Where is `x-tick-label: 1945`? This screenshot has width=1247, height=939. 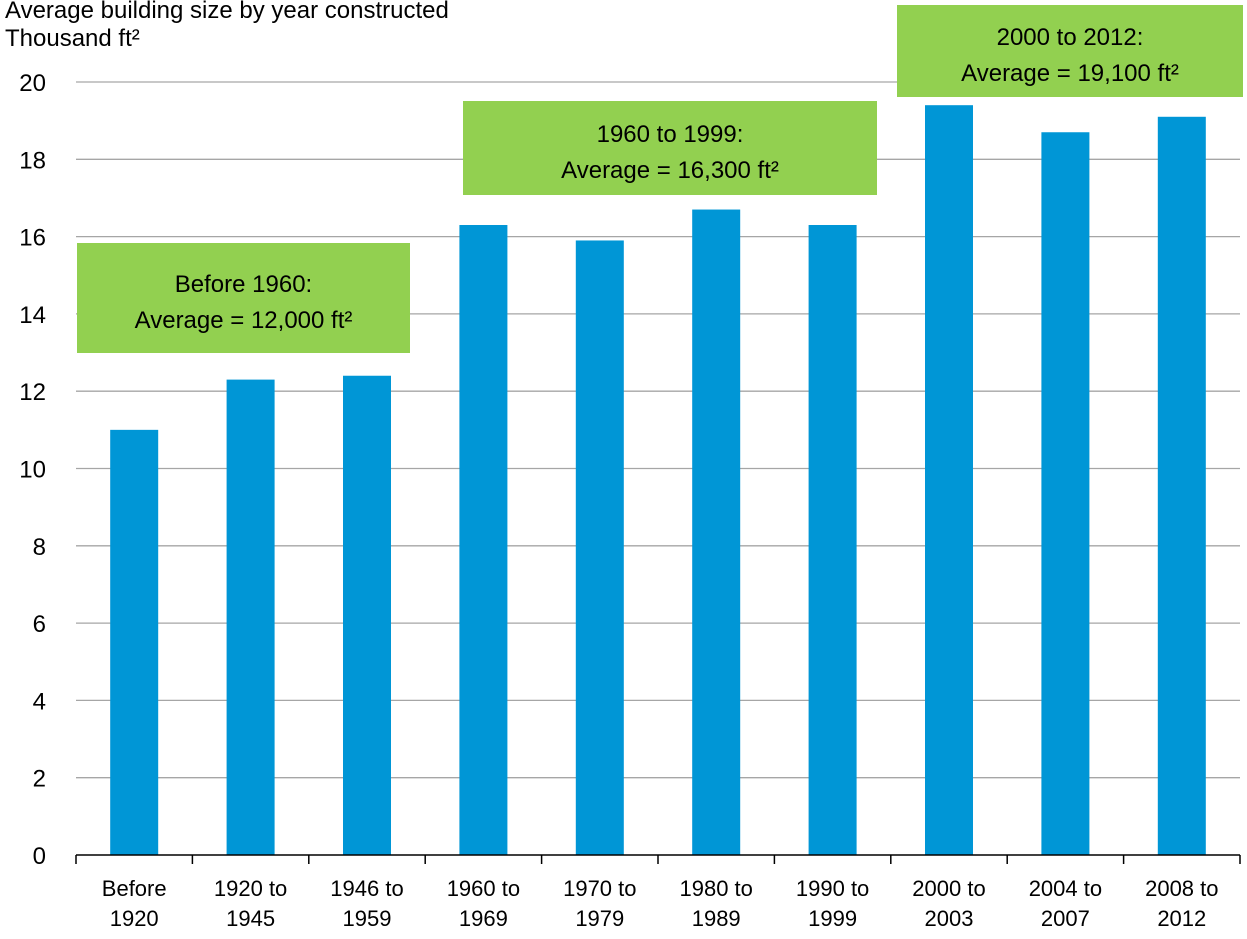
x-tick-label: 1945 is located at coordinates (250, 918).